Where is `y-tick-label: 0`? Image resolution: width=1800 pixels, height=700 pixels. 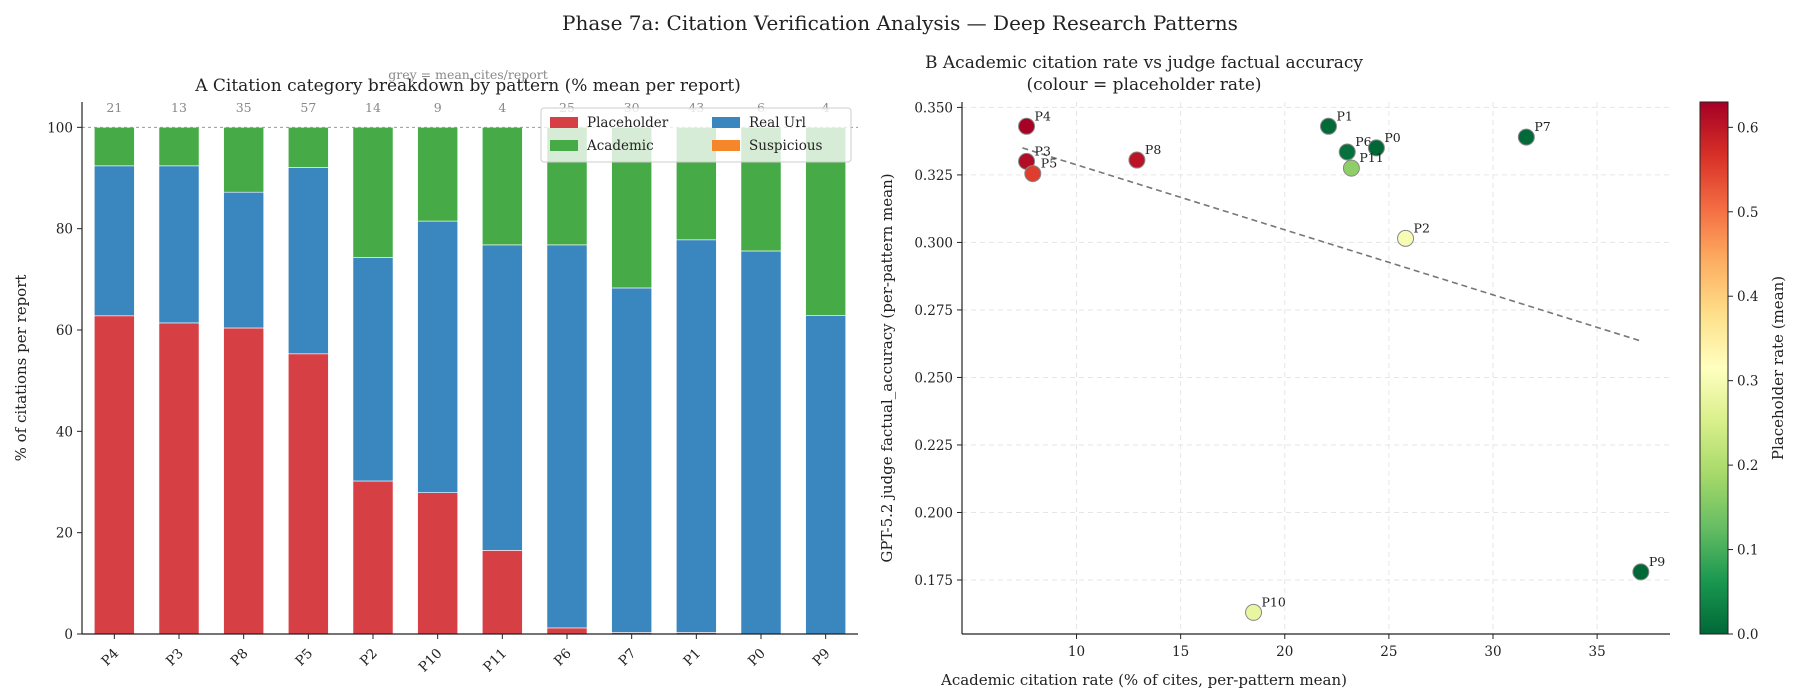
y-tick-label: 0 is located at coordinates (68, 635).